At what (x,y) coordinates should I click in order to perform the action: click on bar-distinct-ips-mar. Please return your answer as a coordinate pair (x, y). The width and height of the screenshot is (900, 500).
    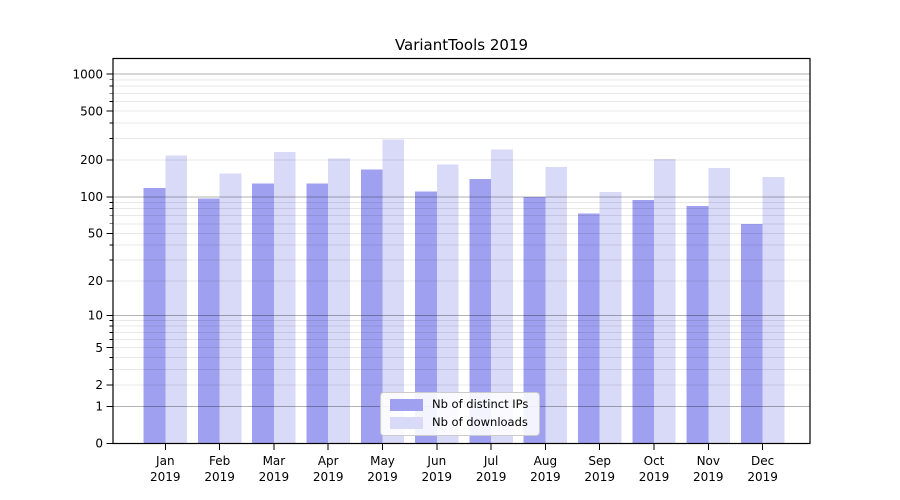
    Looking at the image, I should click on (263, 313).